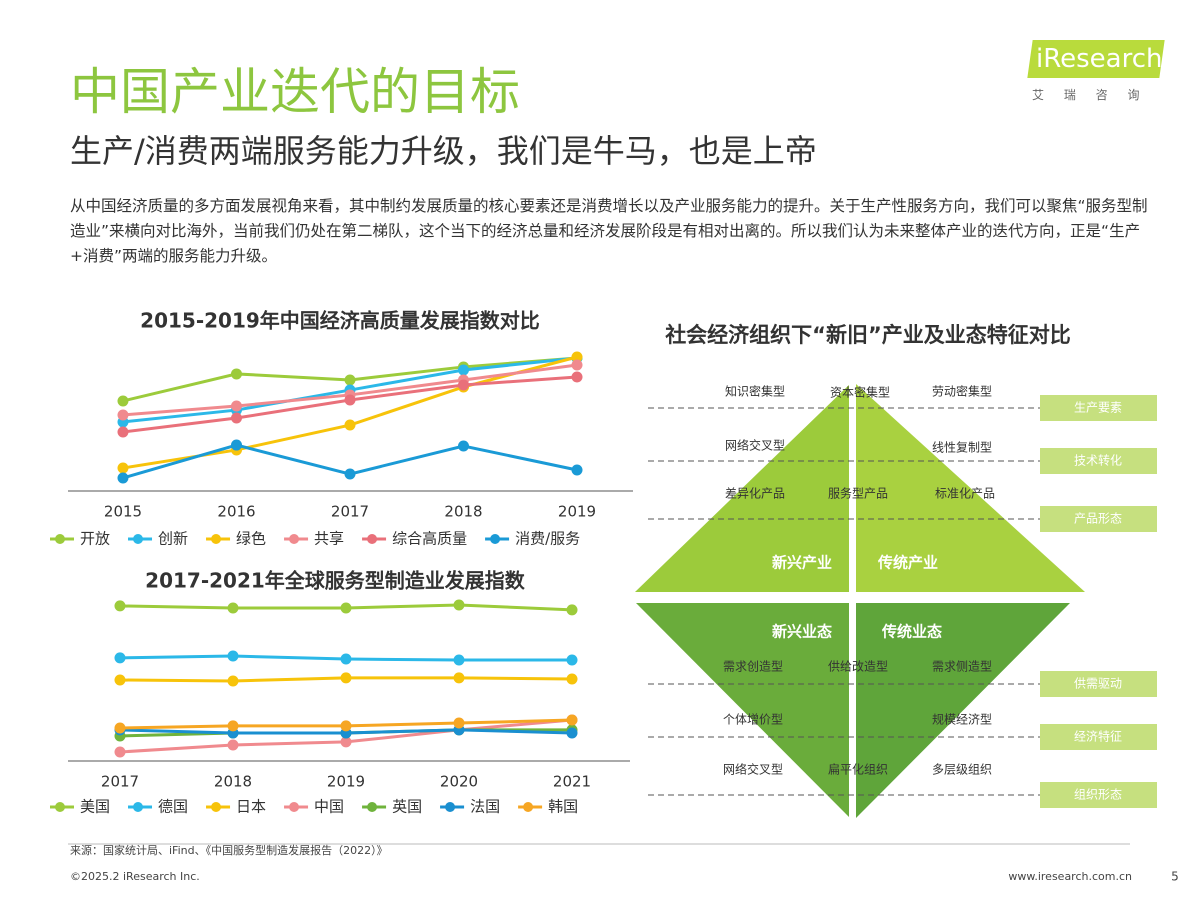 The height and width of the screenshot is (900, 1200). What do you see at coordinates (335, 581) in the screenshot?
I see `chart-title: 2017-2021年全球服务型制造业发展指数` at bounding box center [335, 581].